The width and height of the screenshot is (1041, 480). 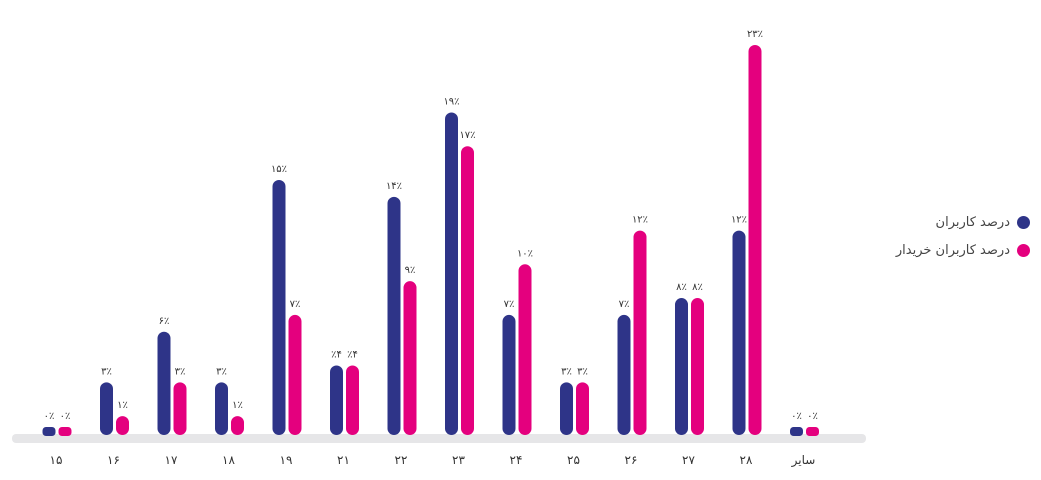 What do you see at coordinates (746, 460) in the screenshot?
I see `x-tick-label-12: ۲۸` at bounding box center [746, 460].